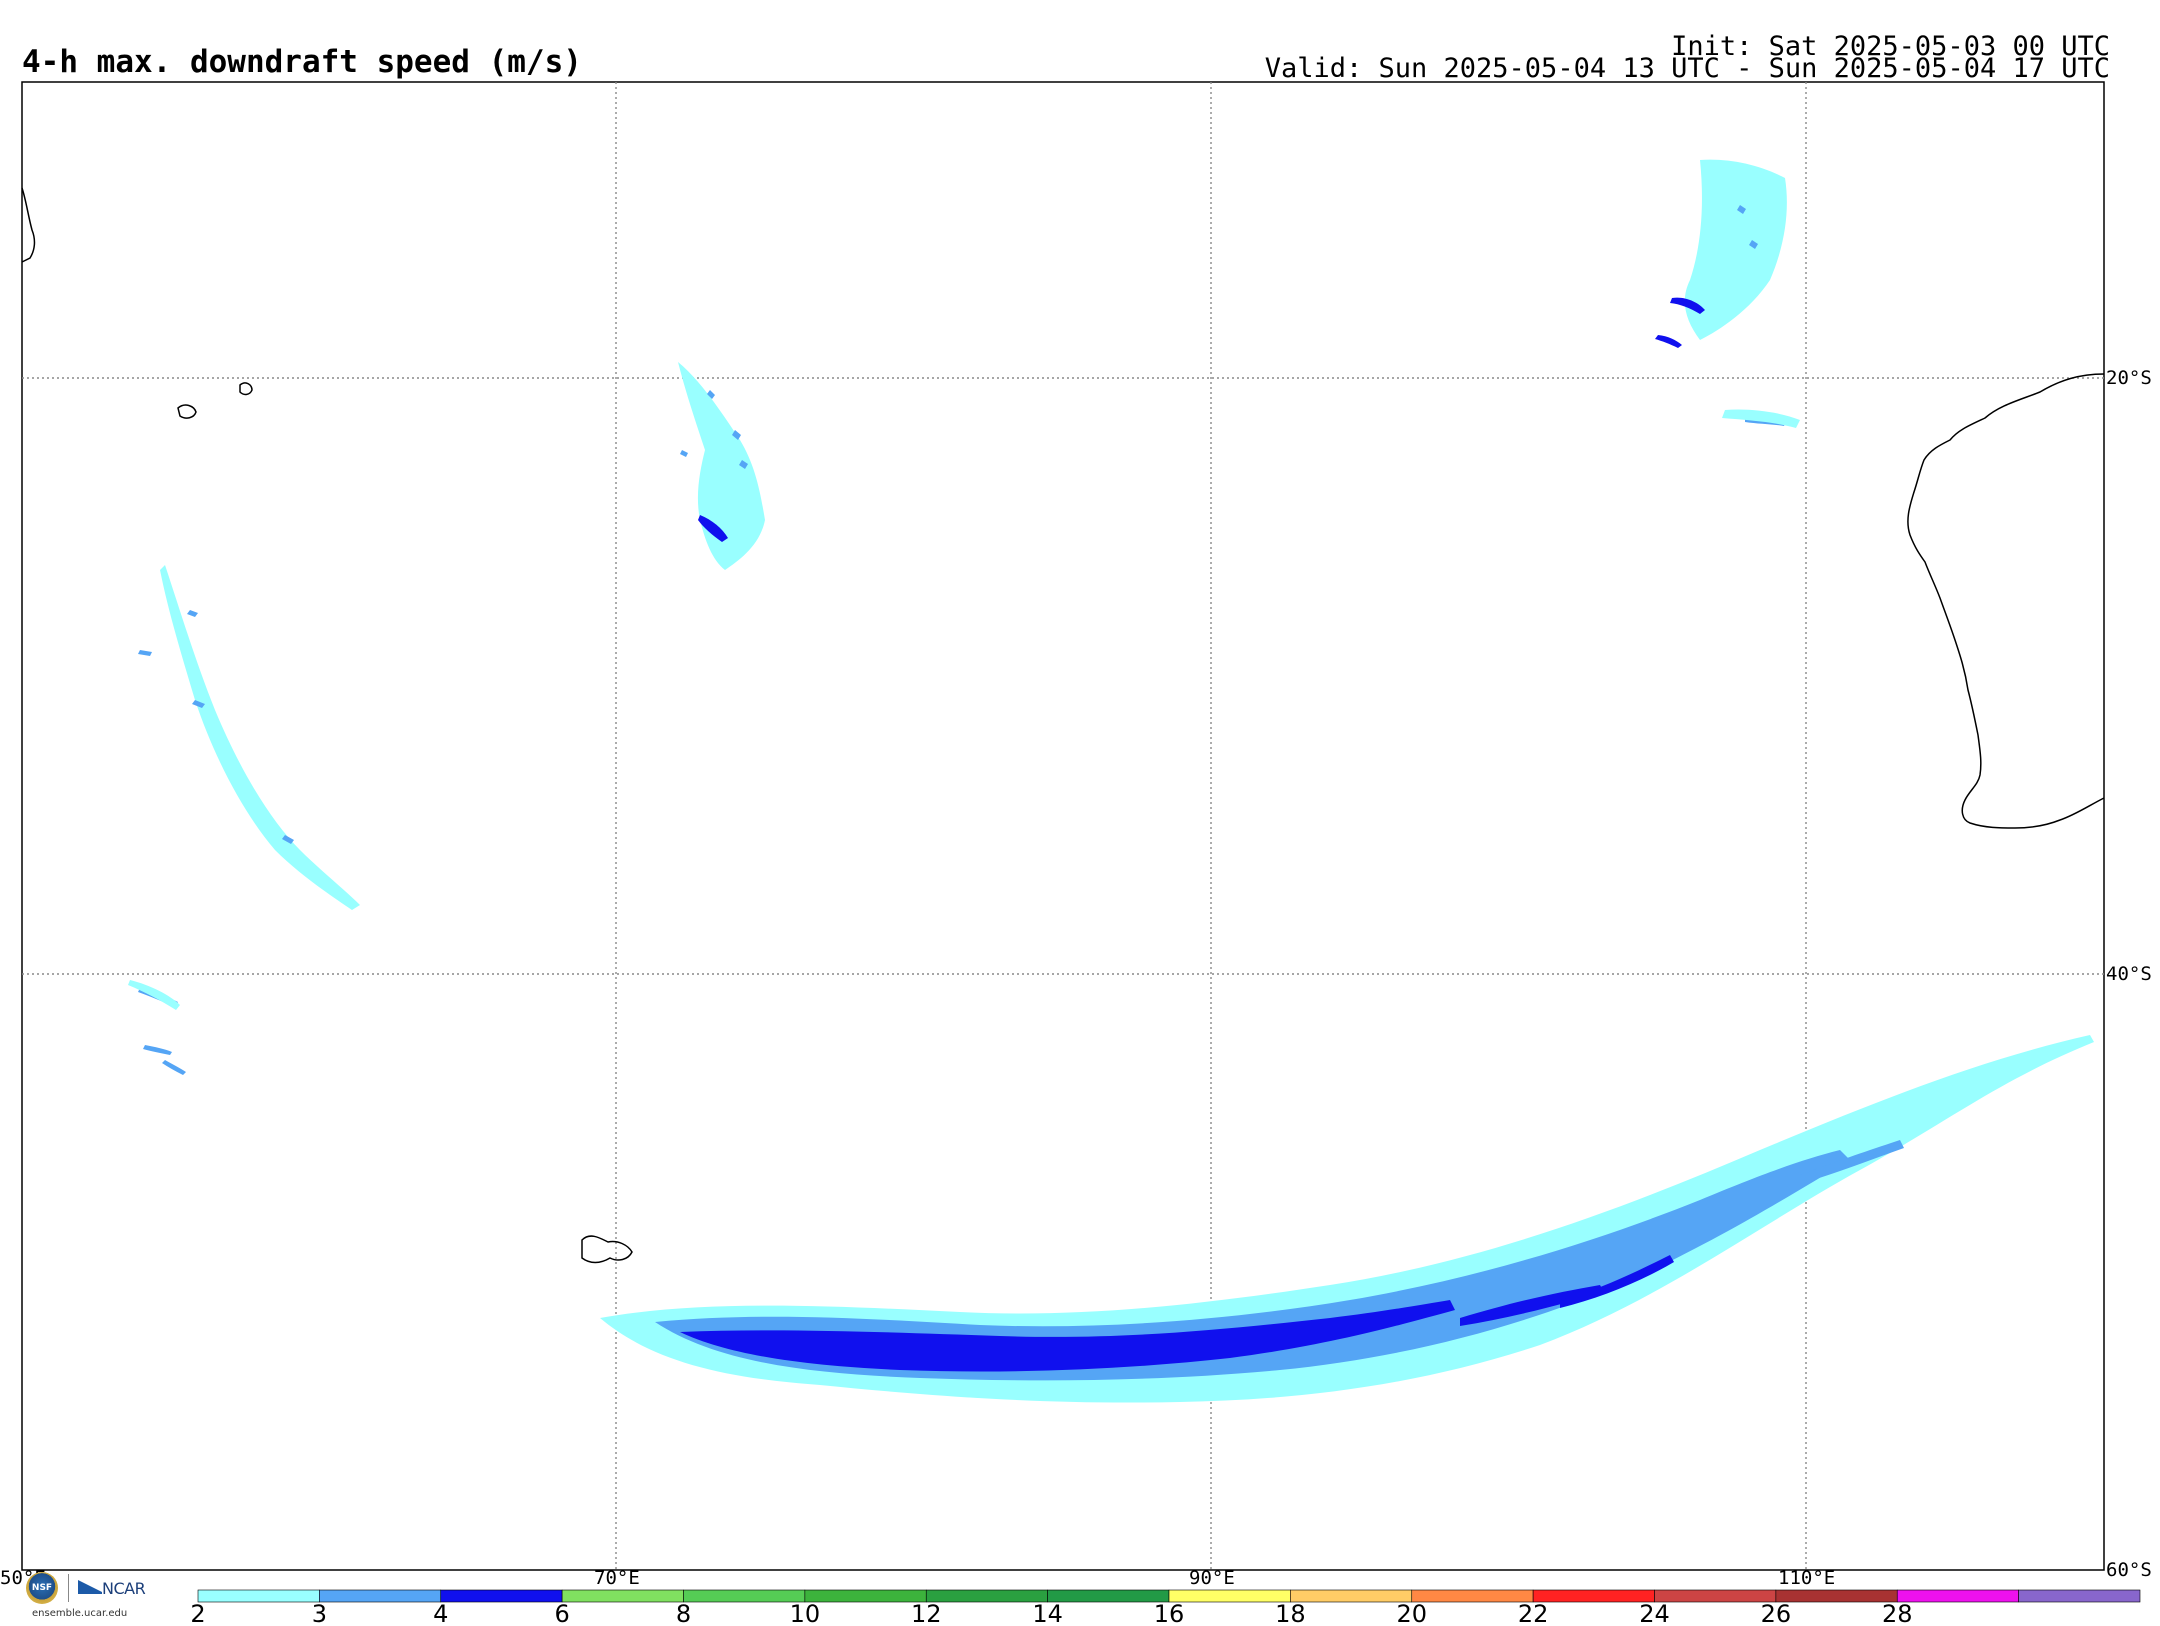 The height and width of the screenshot is (1626, 2160). I want to click on colorbar-tick-label: 28, so click(1897, 1613).